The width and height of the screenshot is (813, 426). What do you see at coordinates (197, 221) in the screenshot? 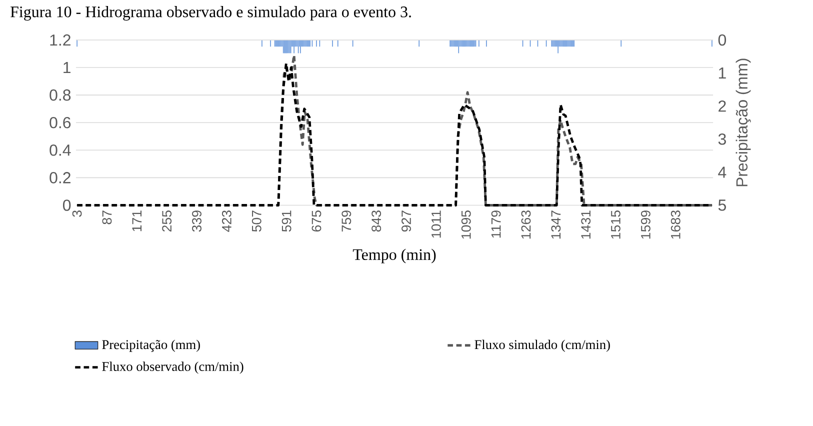
I see `x-tick-label: 339` at bounding box center [197, 221].